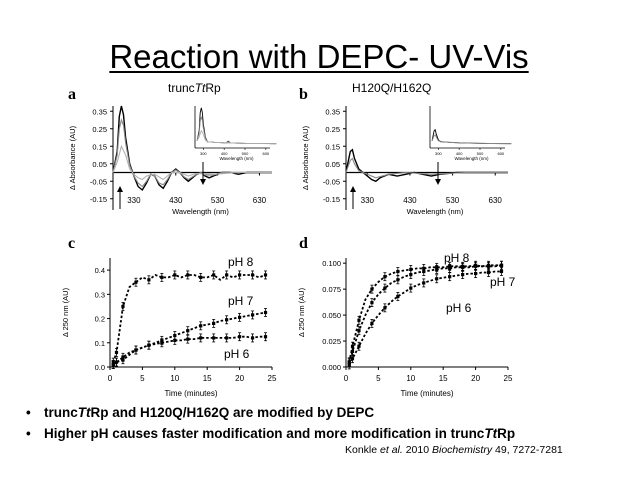  I want to click on spectrum-trace-late, so click(426, 165).